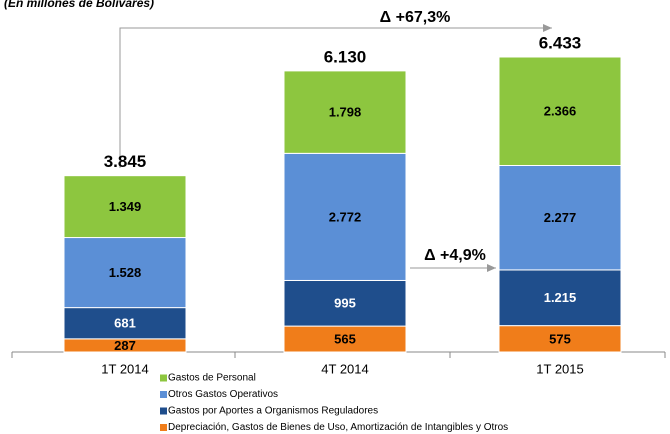 The image size is (670, 434). What do you see at coordinates (455, 255) in the screenshot?
I see `annotation: Δ +4,9%` at bounding box center [455, 255].